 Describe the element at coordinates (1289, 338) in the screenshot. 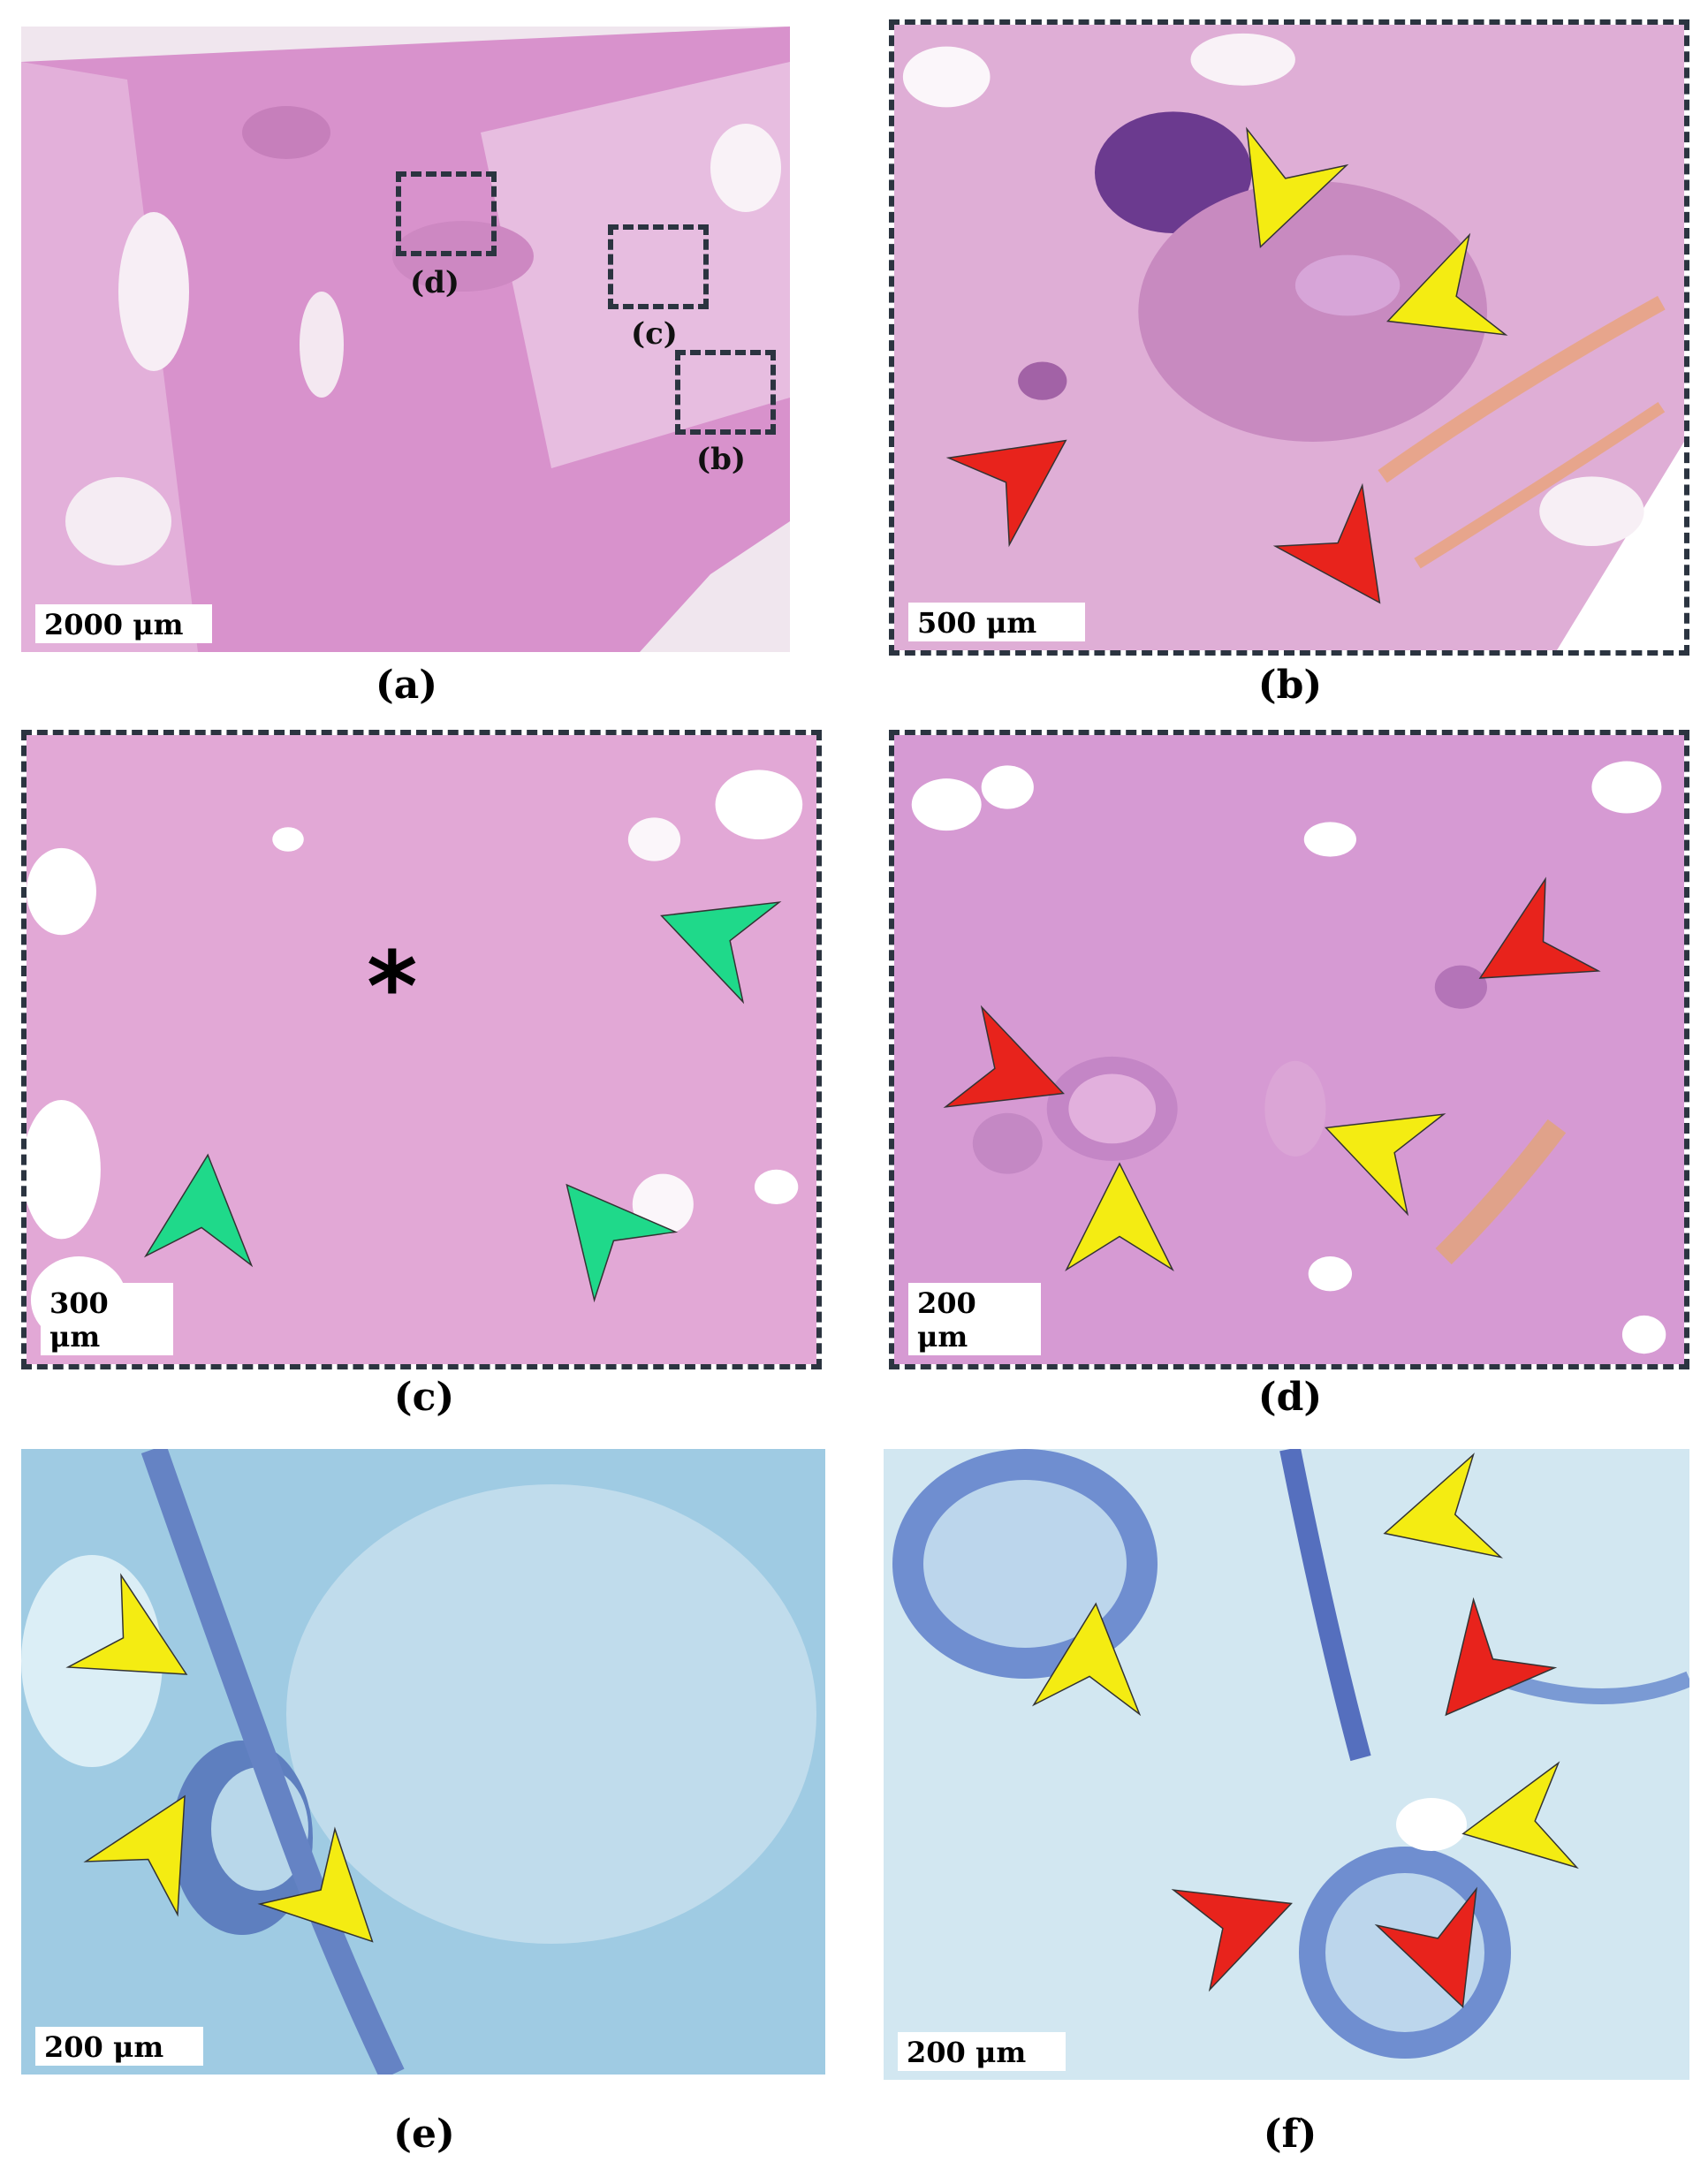

I see `panel-b-image: 500 μm` at that location.